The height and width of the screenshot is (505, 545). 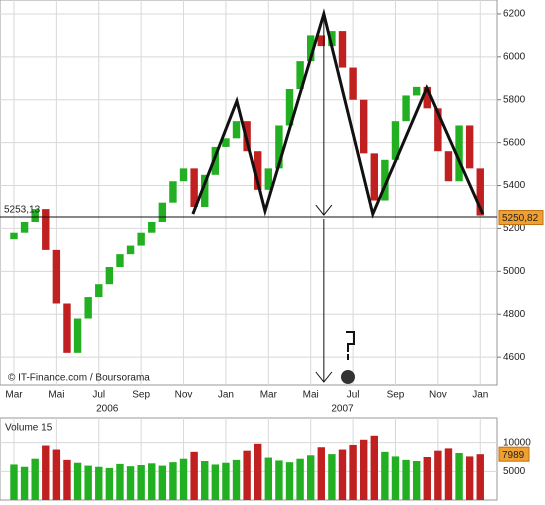 I want to click on volume-layer, so click(x=248, y=459).